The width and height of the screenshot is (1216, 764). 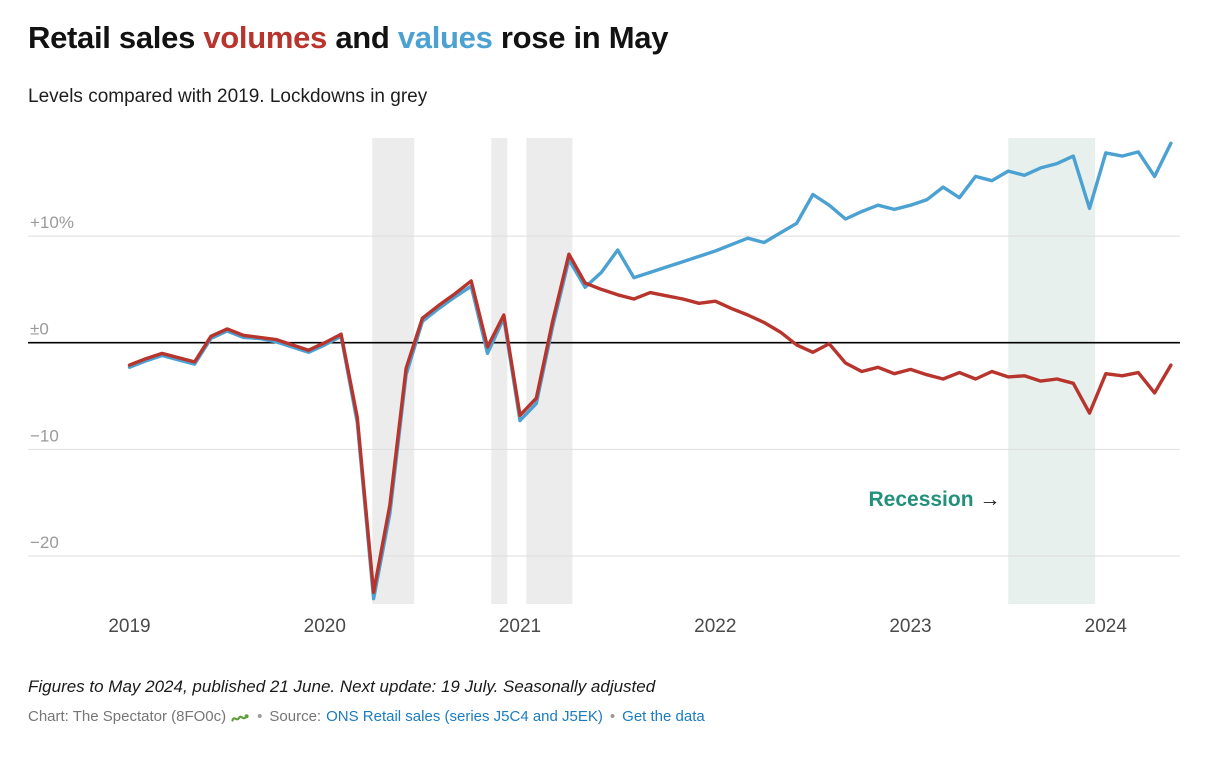 What do you see at coordinates (715, 626) in the screenshot?
I see `x-tick-label: 2022` at bounding box center [715, 626].